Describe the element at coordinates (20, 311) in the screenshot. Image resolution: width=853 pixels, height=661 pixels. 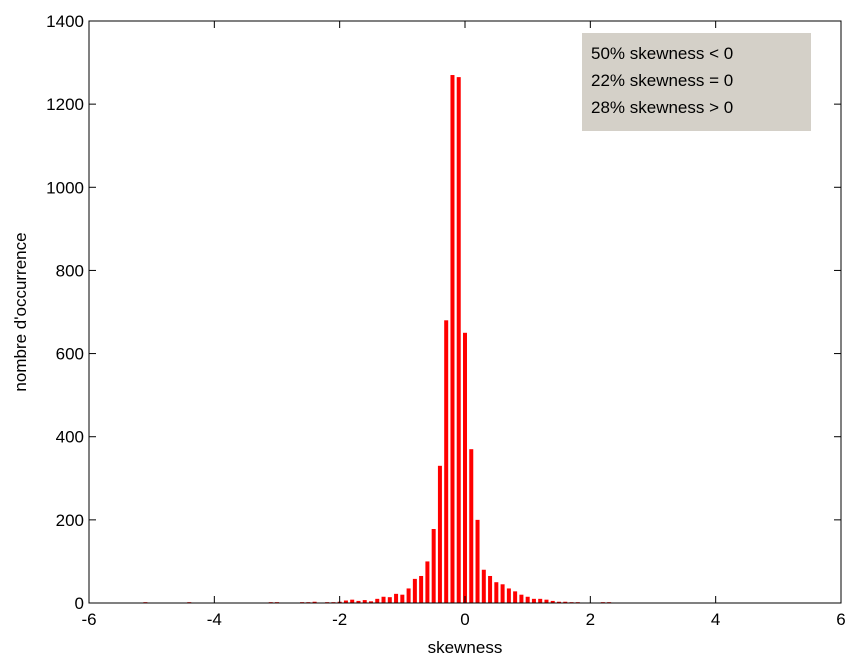
I see `y-axis-title: nombre d'occurrence` at that location.